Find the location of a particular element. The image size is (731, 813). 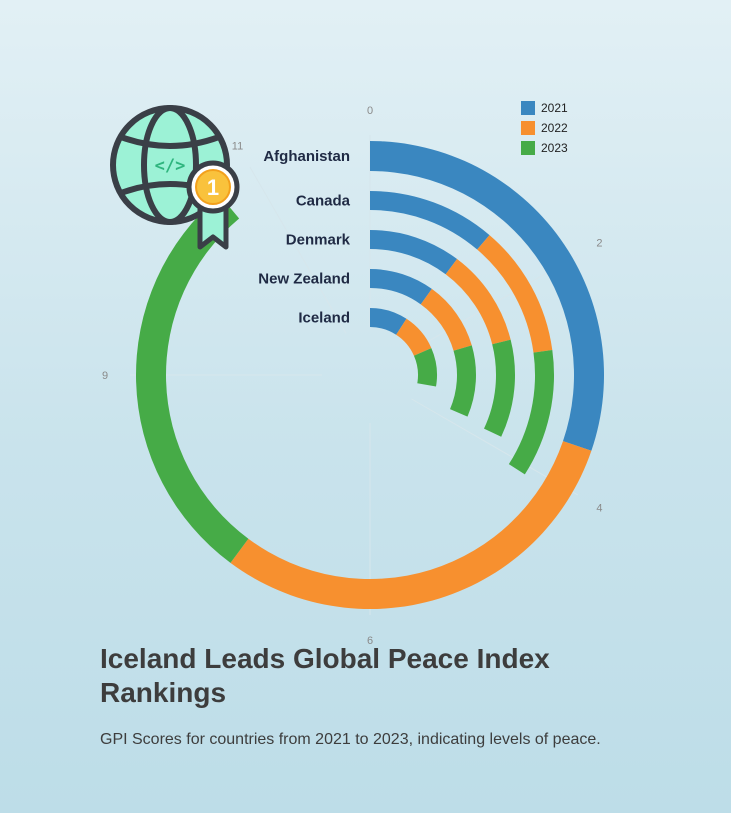

tick-label: 0 is located at coordinates (370, 111).